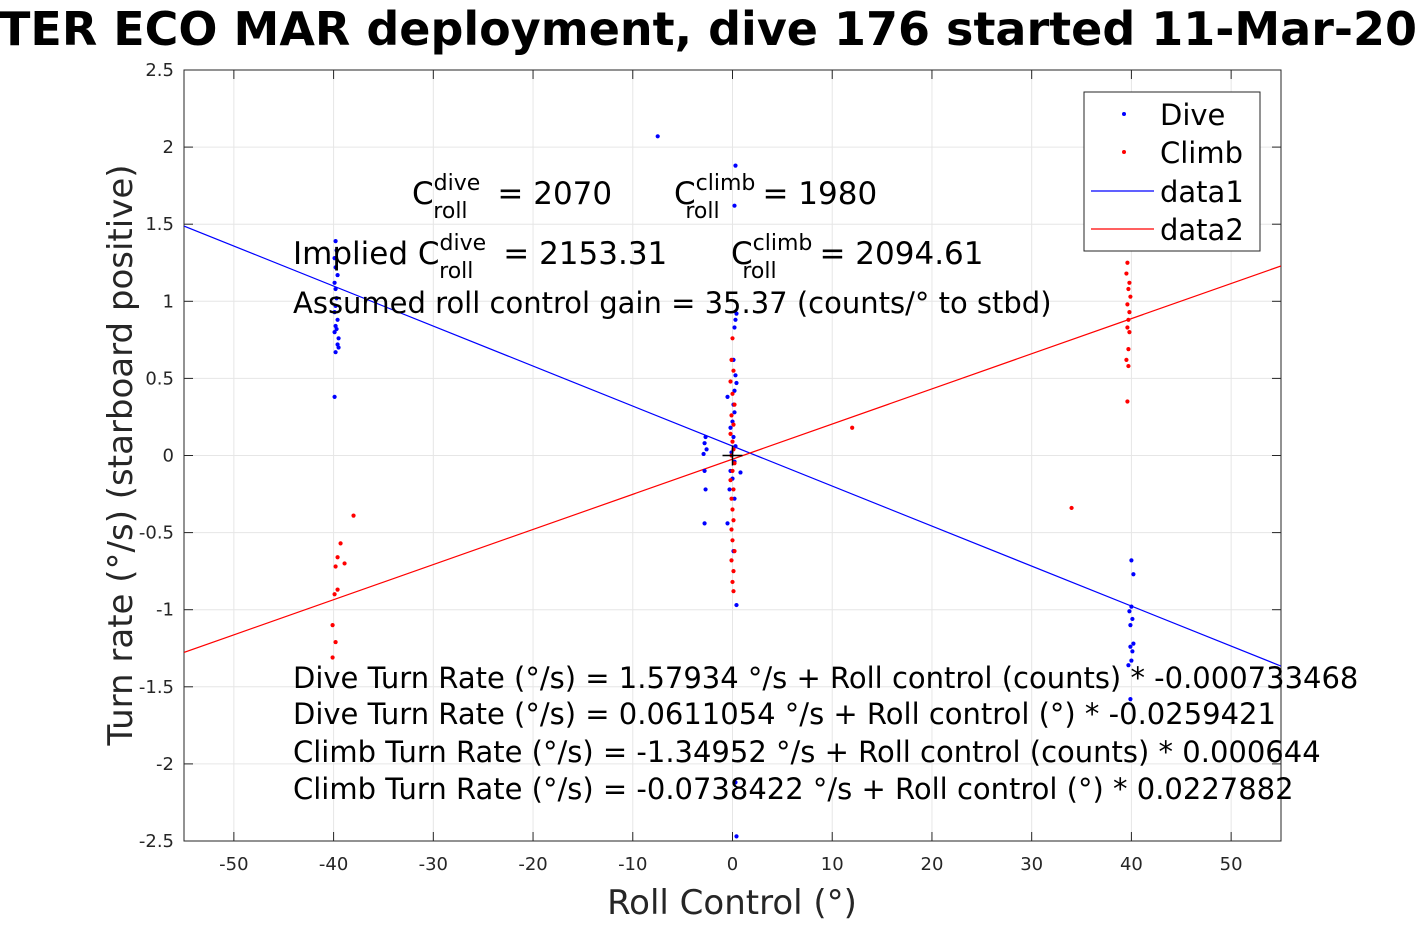 This screenshot has height=945, width=1417. I want to click on x-tick-label: 10, so click(832, 864).